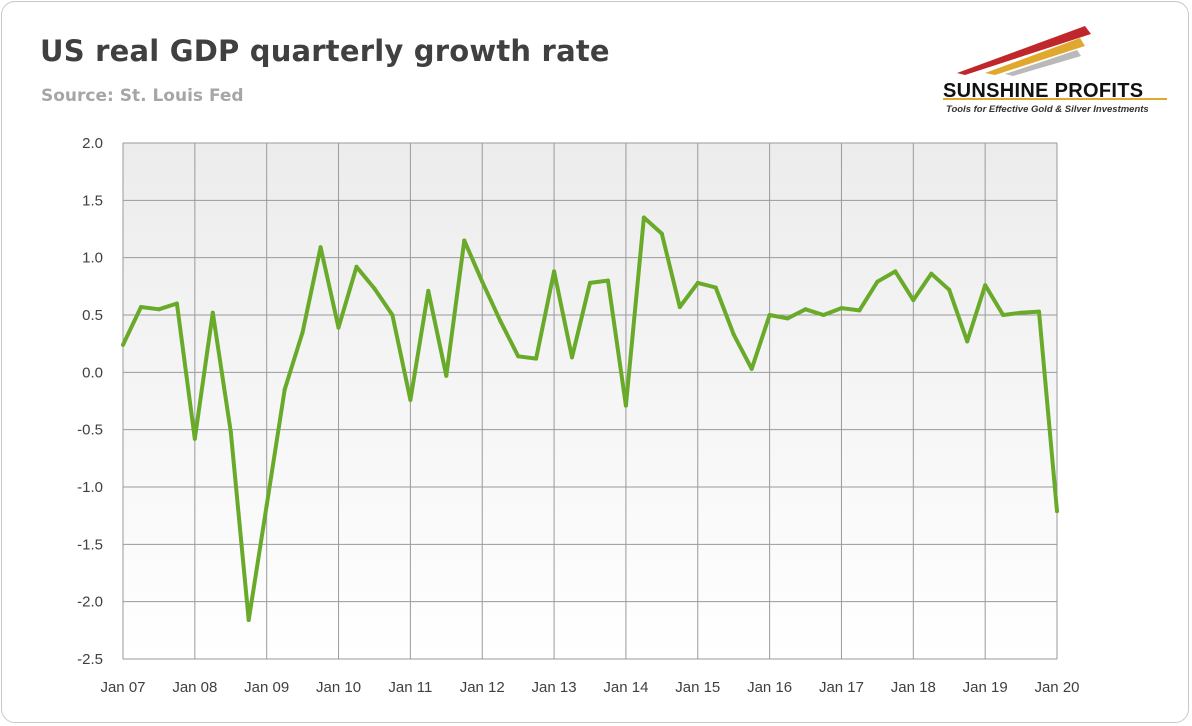  Describe the element at coordinates (482, 687) in the screenshot. I see `x-tick-label: Jan 12` at that location.